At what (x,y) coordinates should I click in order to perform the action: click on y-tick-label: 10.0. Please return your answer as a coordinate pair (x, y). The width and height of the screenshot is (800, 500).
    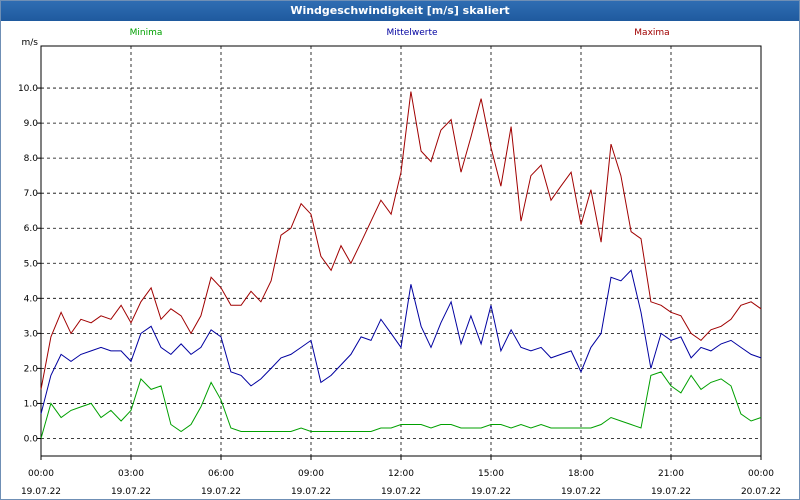
    Looking at the image, I should click on (28, 89).